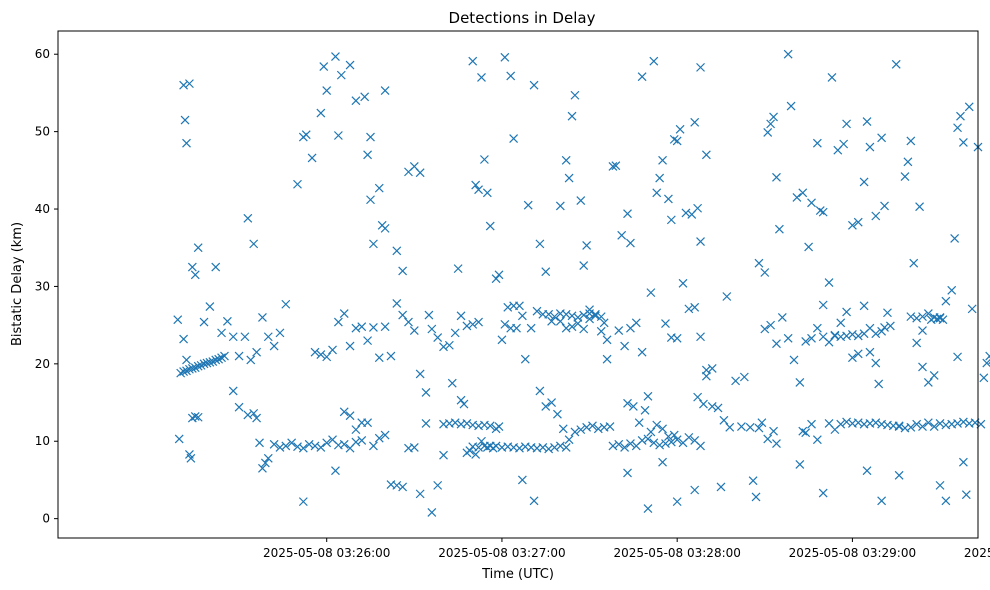  Describe the element at coordinates (852, 553) in the screenshot. I see `x-tick-label: 2025-05-08 03:29:00` at that location.